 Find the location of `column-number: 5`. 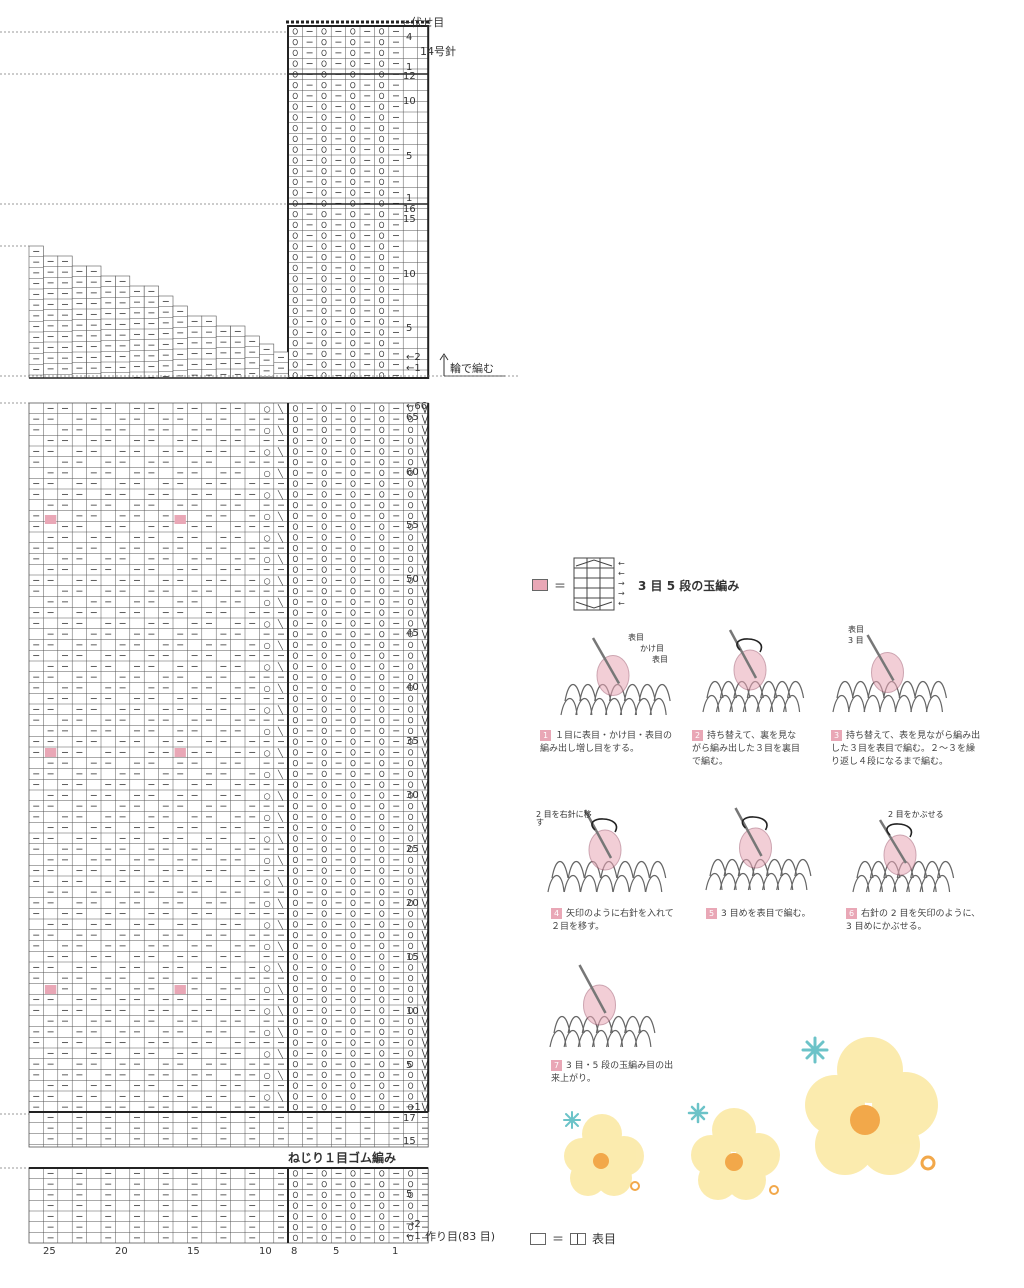

column-number: 5 is located at coordinates (336, 1251).